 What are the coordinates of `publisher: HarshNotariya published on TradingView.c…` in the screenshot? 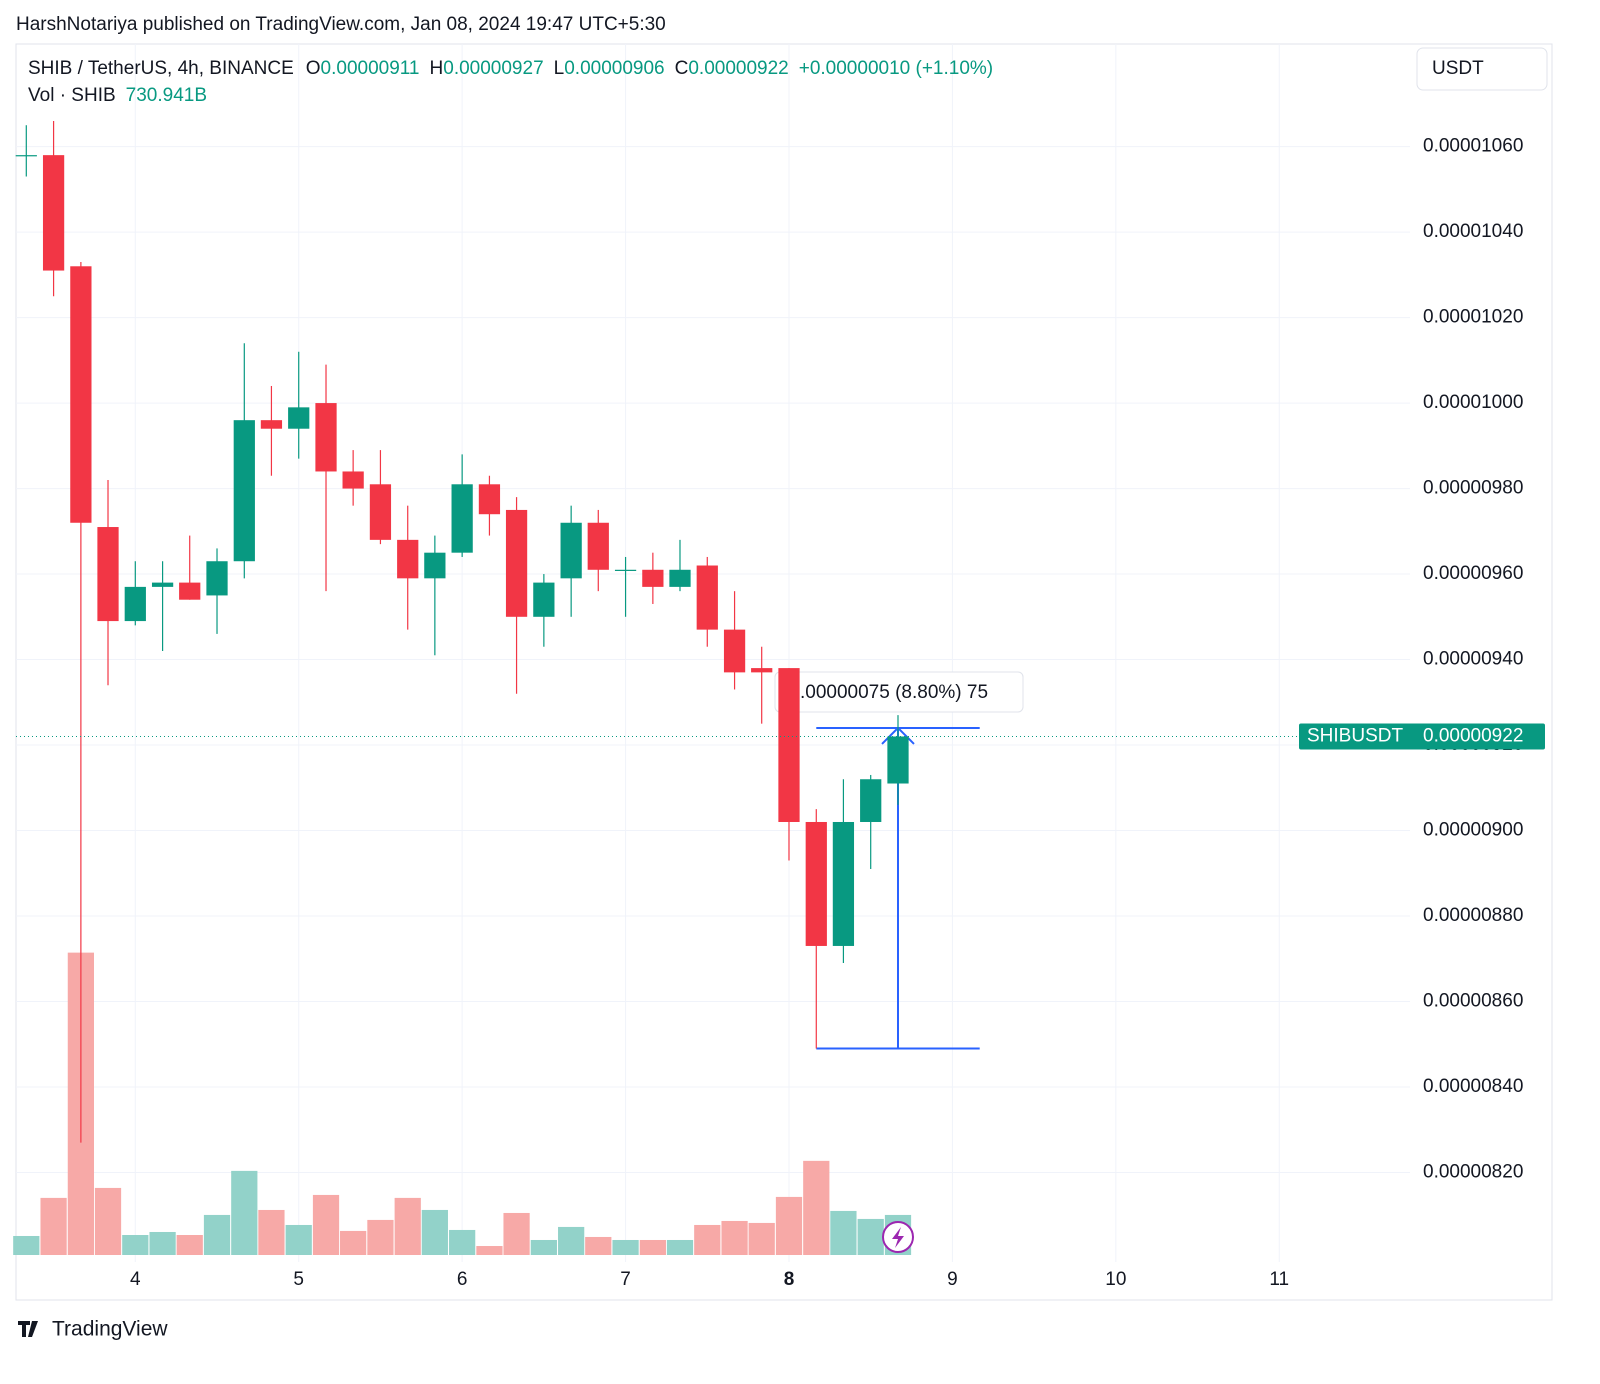 It's located at (341, 24).